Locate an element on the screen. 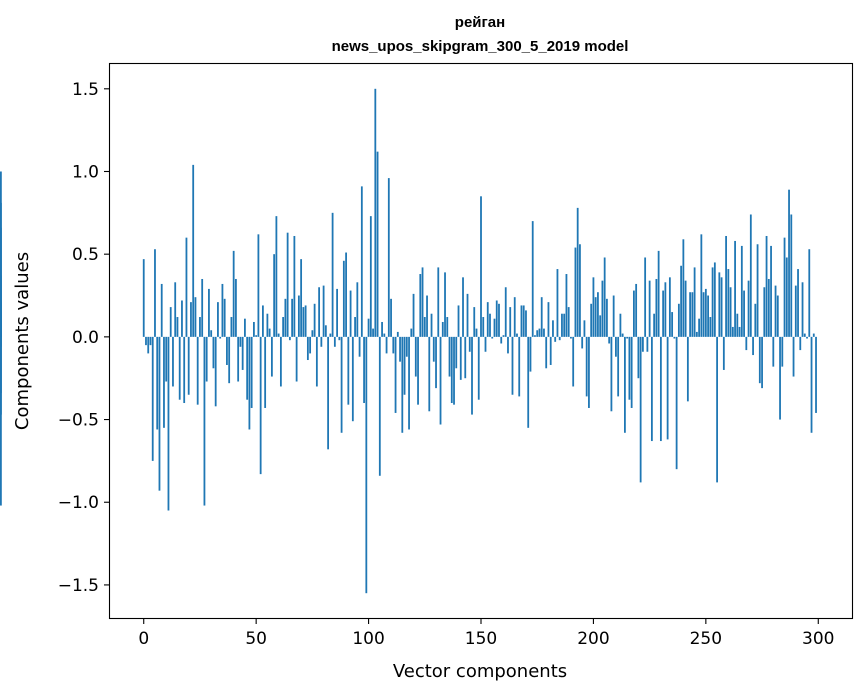 The height and width of the screenshot is (696, 867). y-tick-label: −1.0 is located at coordinates (78, 503).